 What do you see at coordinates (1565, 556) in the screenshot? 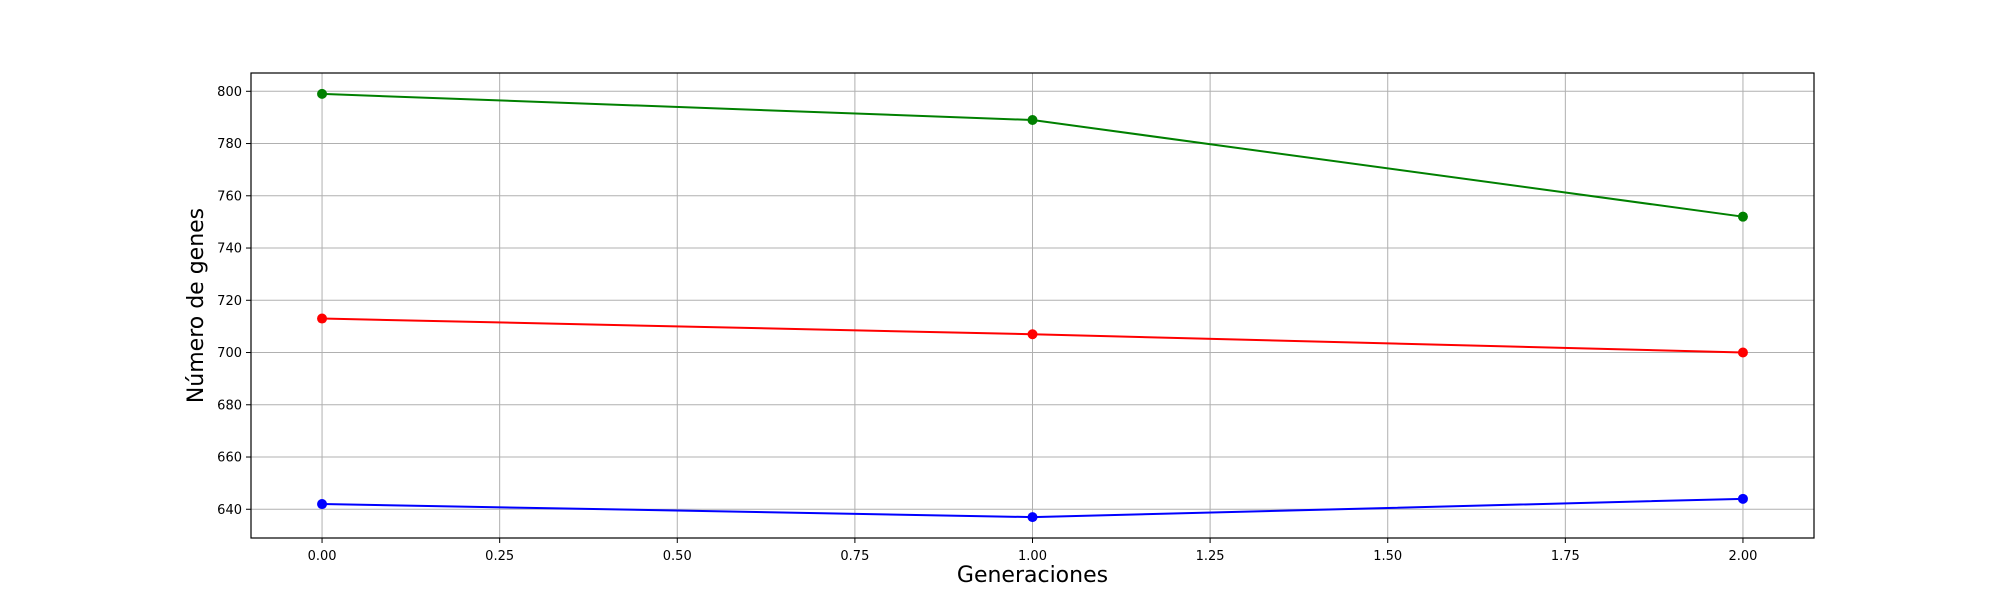
I see `x-tick-label: 1.75` at bounding box center [1565, 556].